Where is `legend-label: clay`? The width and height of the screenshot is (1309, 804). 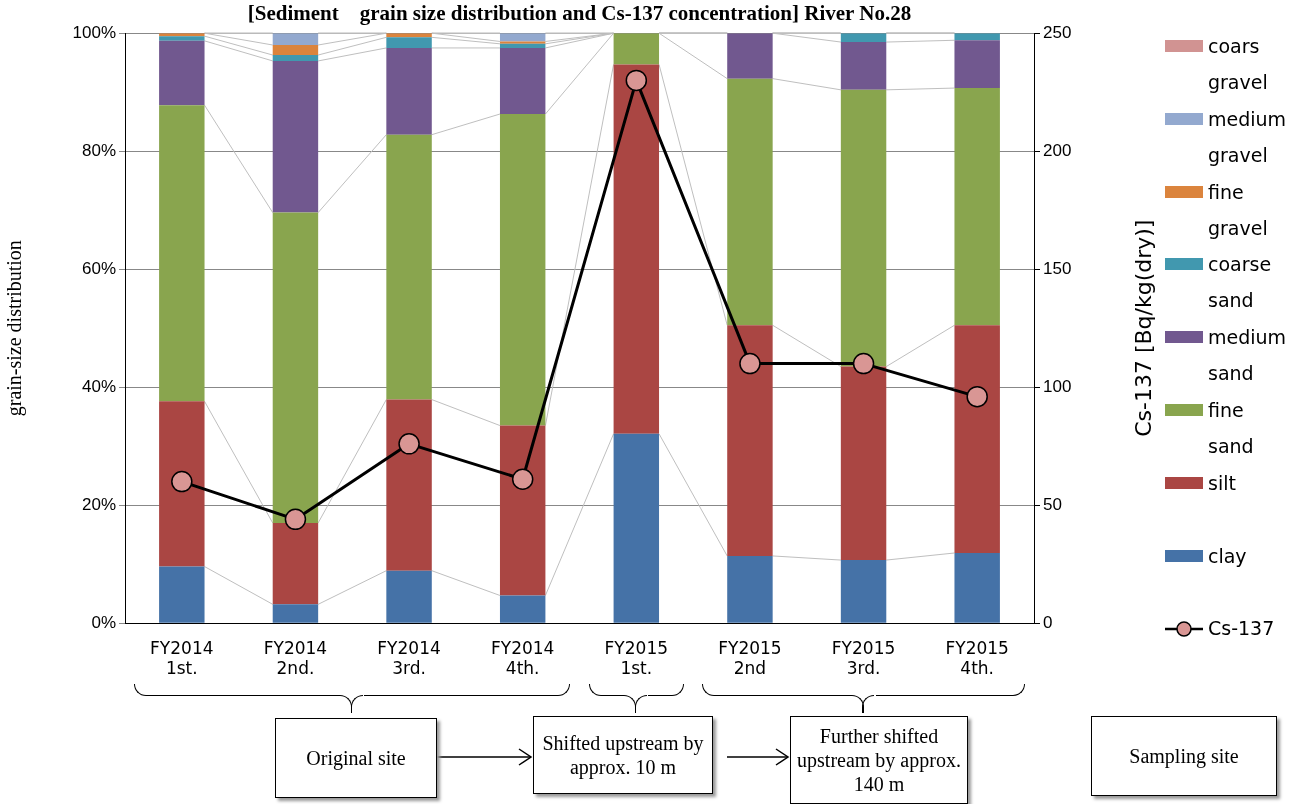 legend-label: clay is located at coordinates (1228, 556).